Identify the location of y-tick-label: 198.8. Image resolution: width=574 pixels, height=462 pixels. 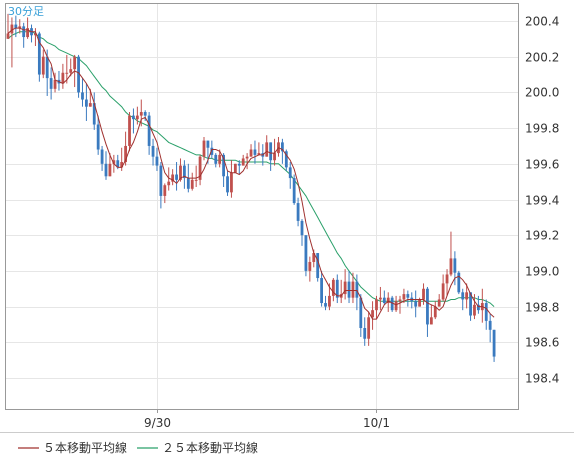
(542, 308).